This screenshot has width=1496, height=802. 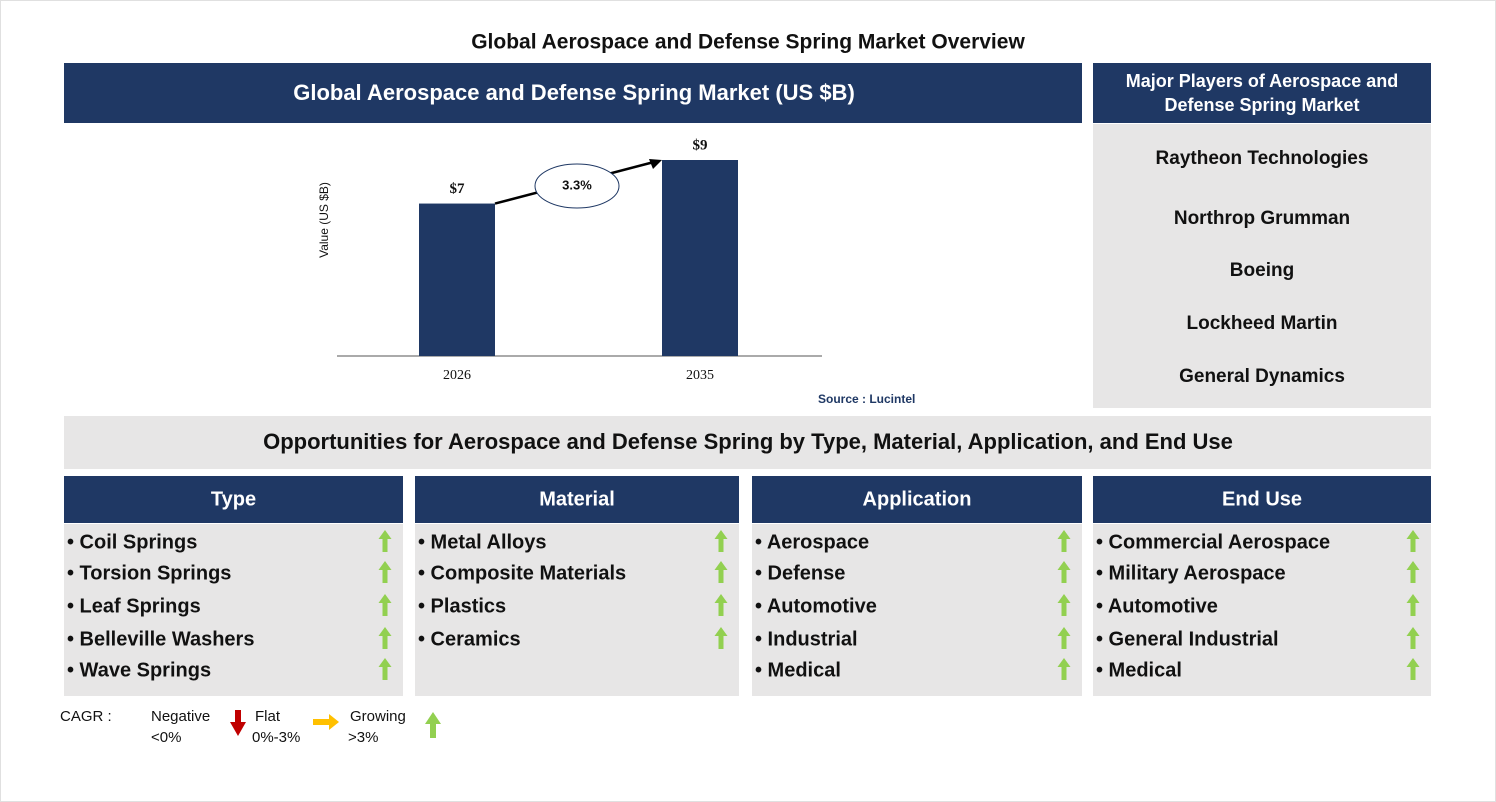 I want to click on player: Boeing, so click(x=1262, y=270).